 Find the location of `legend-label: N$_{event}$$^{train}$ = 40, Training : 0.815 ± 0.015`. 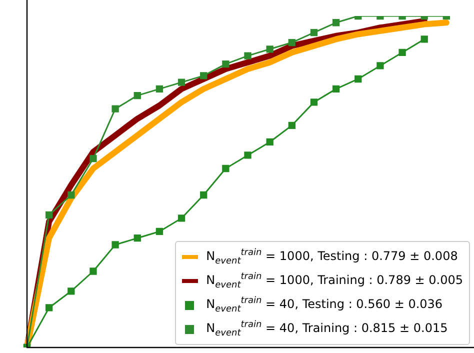

legend-label: N$_{event}$$^{train}$ = 40, Training : 0.815 ± 0.015 is located at coordinates (327, 329).